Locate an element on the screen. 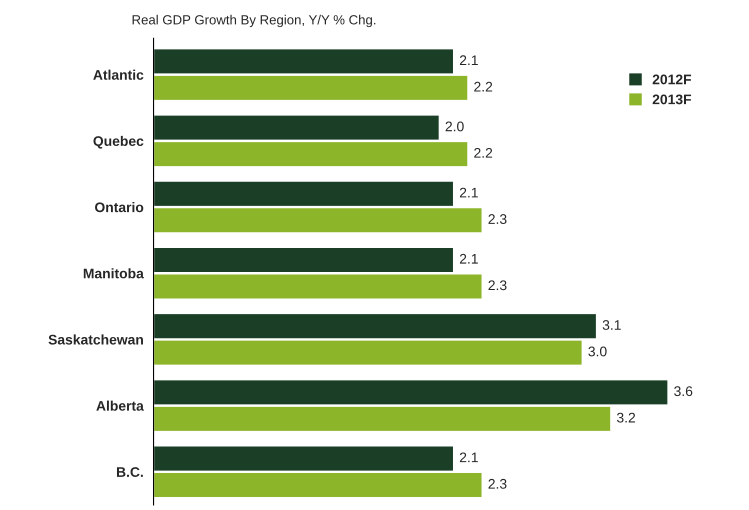 Image resolution: width=749 pixels, height=510 pixels. data-label: 3.0 is located at coordinates (597, 351).